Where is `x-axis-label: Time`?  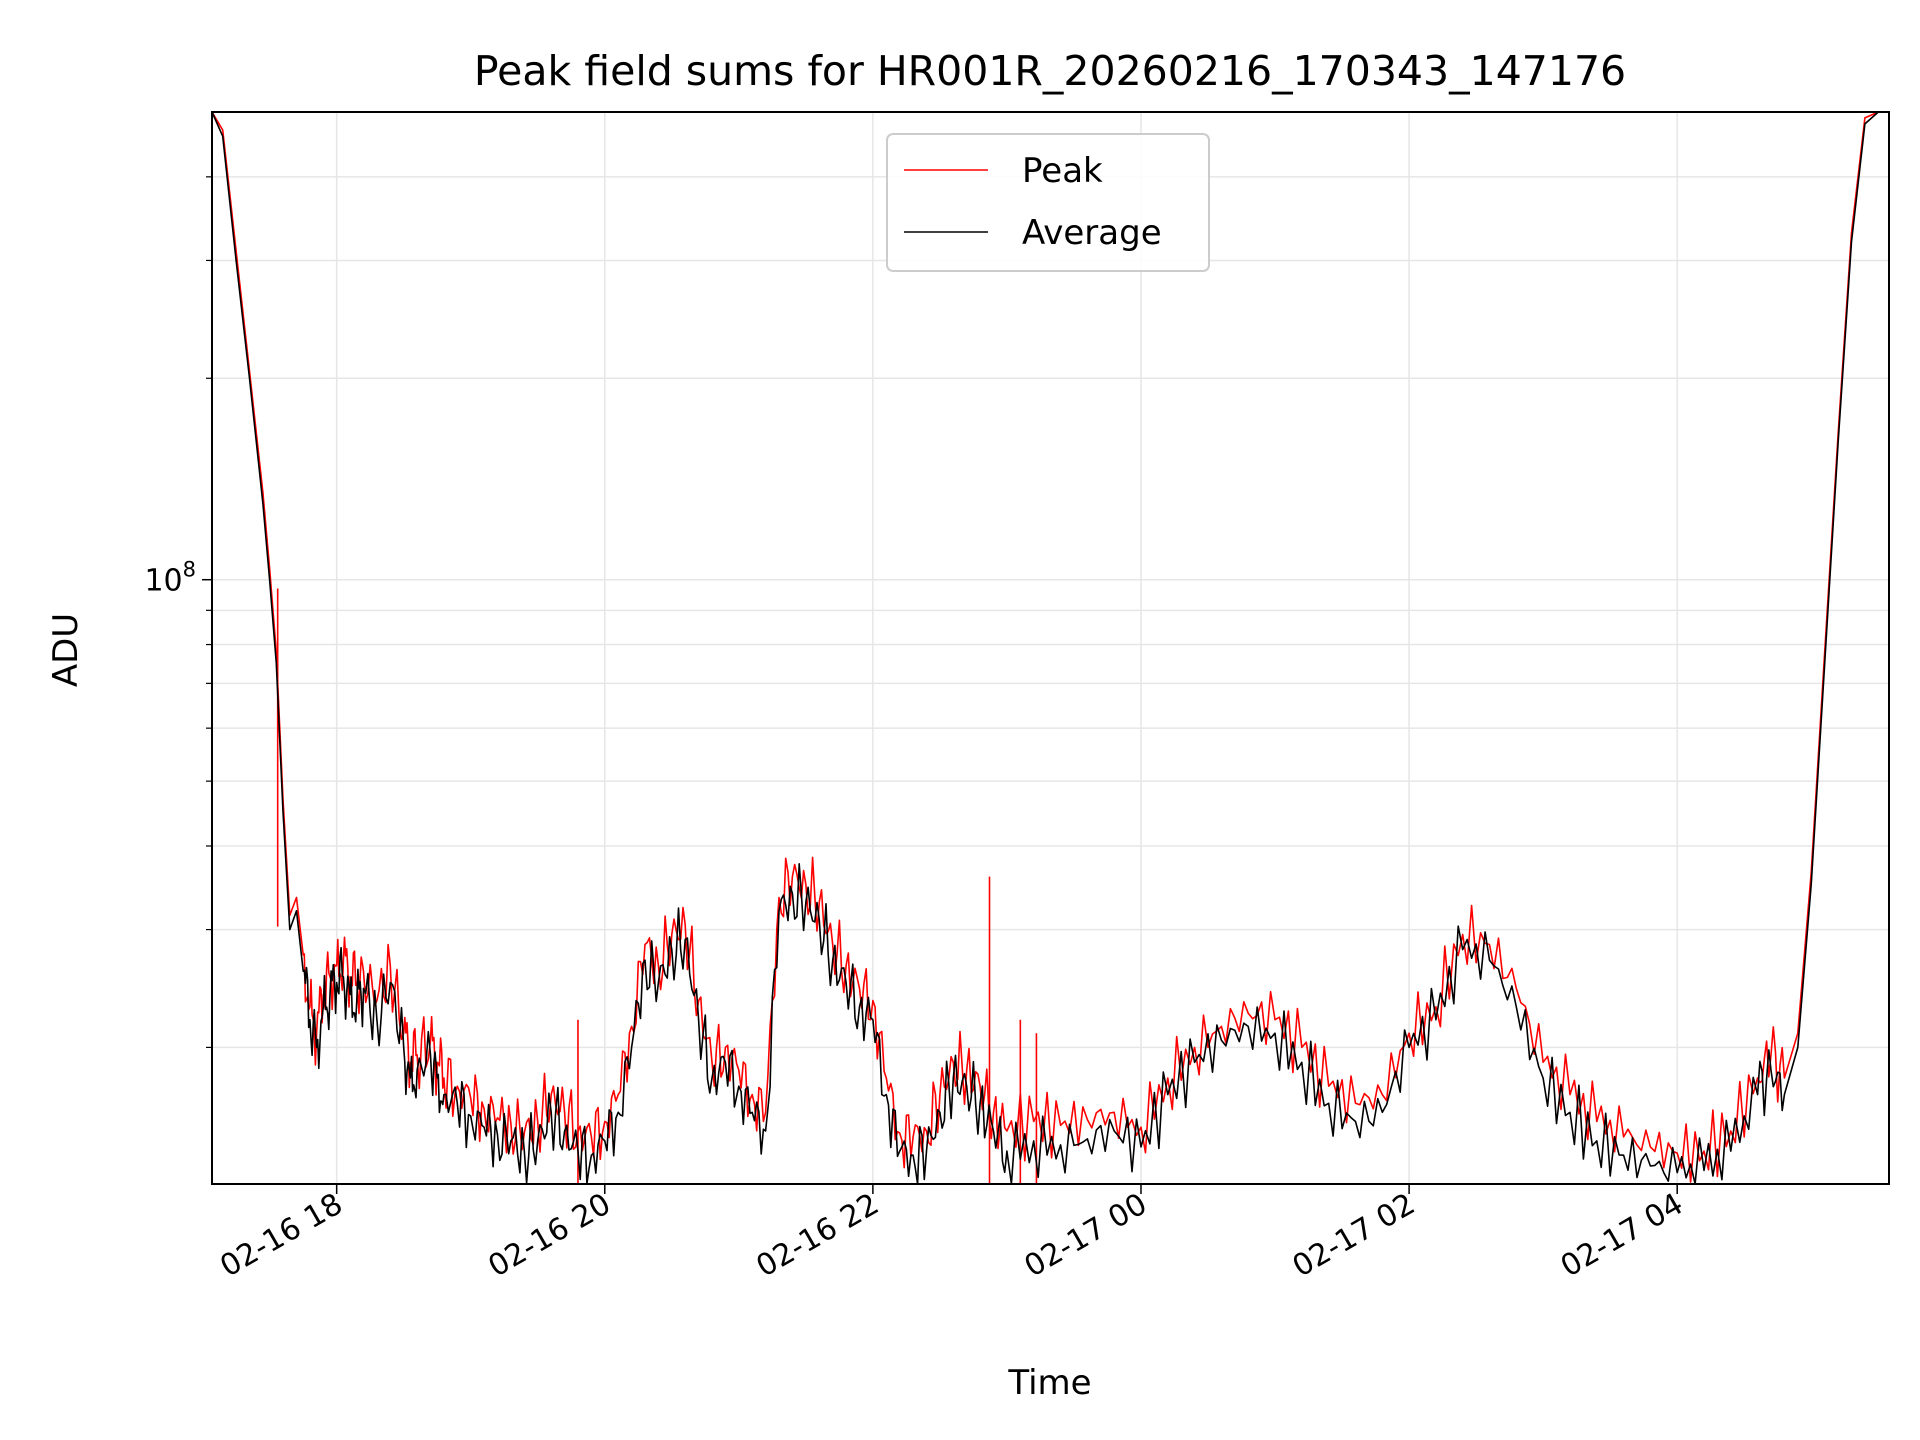 x-axis-label: Time is located at coordinates (1049, 1383).